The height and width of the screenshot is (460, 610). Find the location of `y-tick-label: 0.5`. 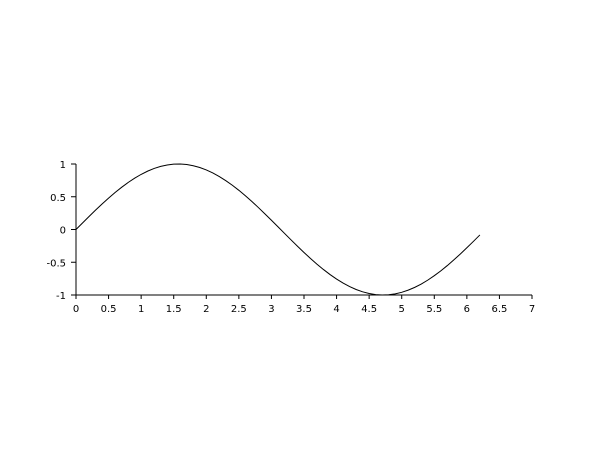

y-tick-label: 0.5 is located at coordinates (58, 198).